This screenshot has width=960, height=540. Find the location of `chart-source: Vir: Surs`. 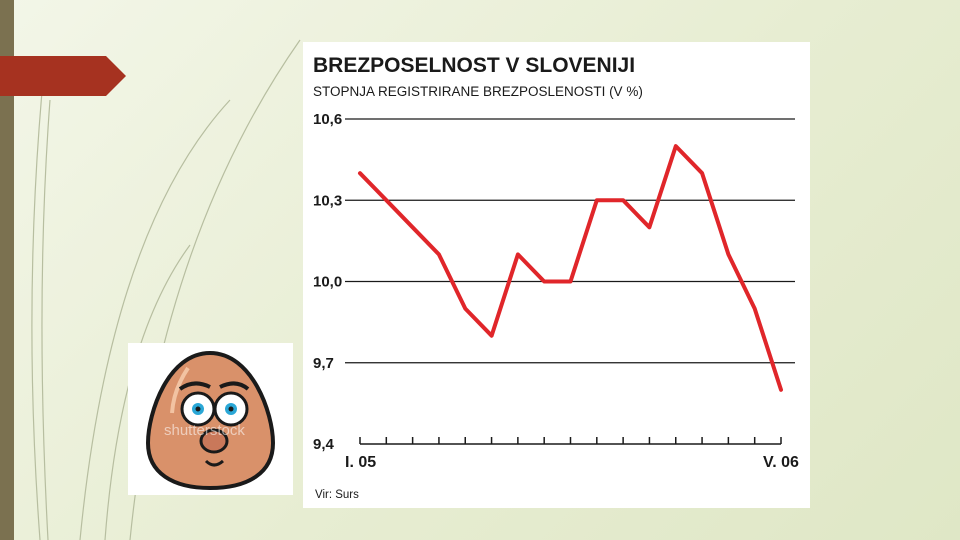

chart-source: Vir: Surs is located at coordinates (337, 495).